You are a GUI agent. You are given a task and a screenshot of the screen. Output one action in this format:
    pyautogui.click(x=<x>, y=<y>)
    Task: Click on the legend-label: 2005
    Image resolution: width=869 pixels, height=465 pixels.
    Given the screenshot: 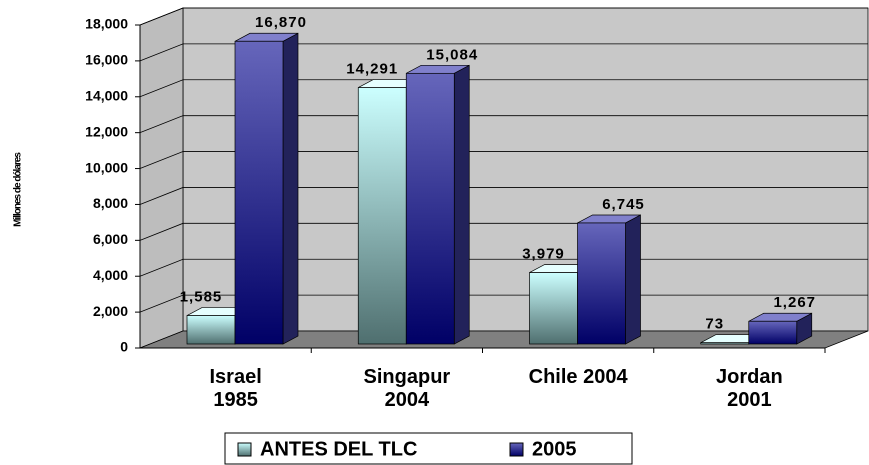 What is the action you would take?
    pyautogui.click(x=554, y=449)
    